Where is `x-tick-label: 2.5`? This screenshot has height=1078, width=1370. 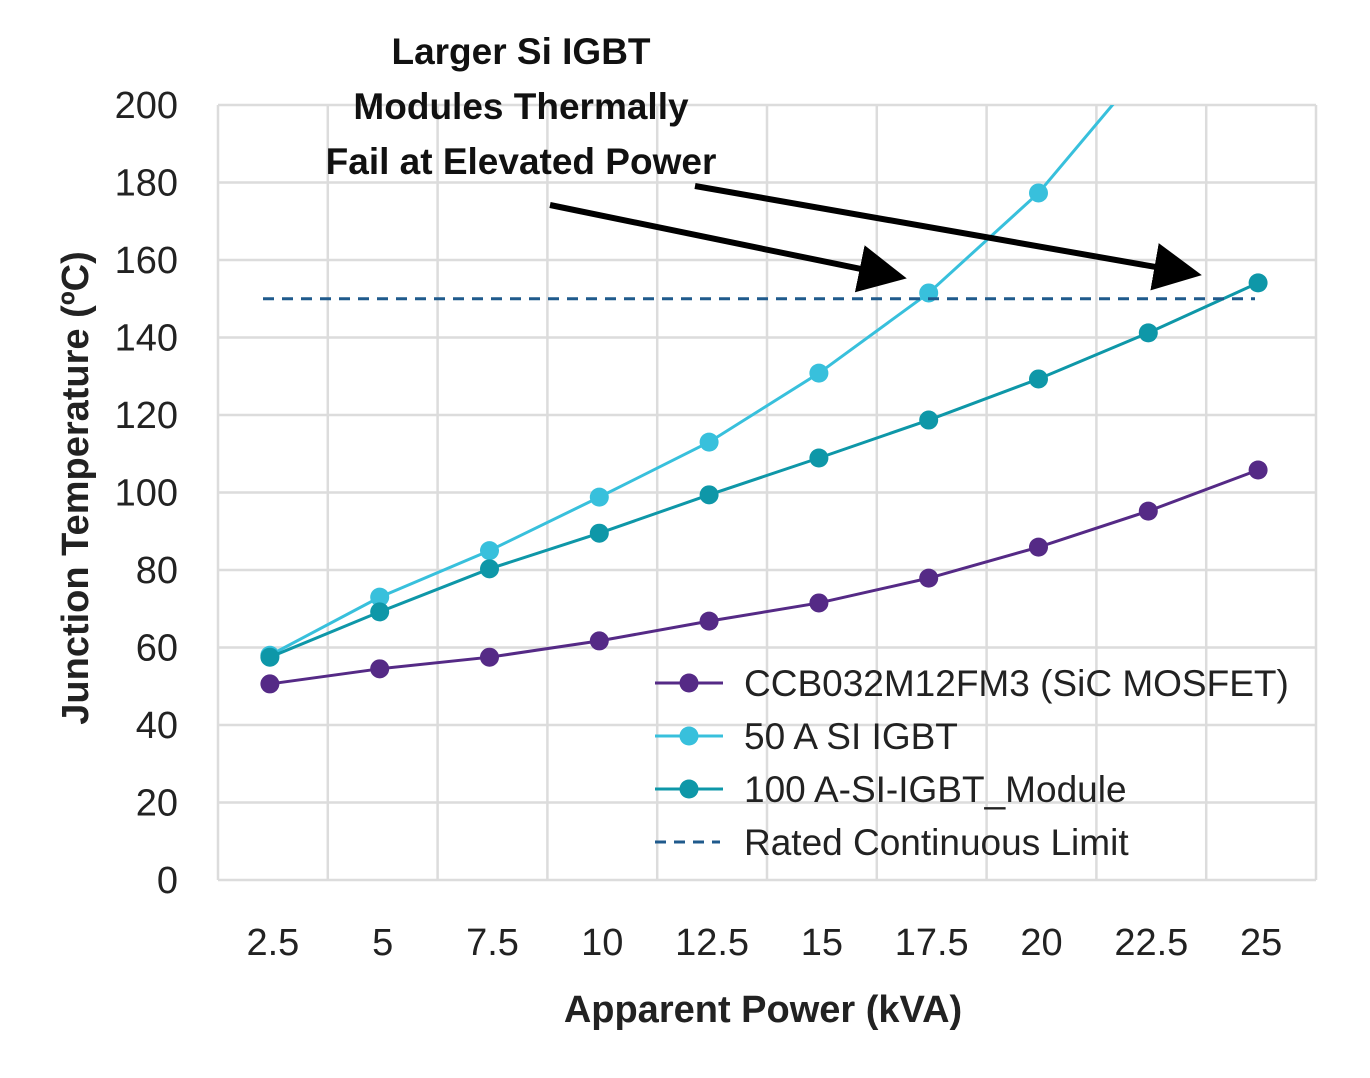 x-tick-label: 2.5 is located at coordinates (272, 943).